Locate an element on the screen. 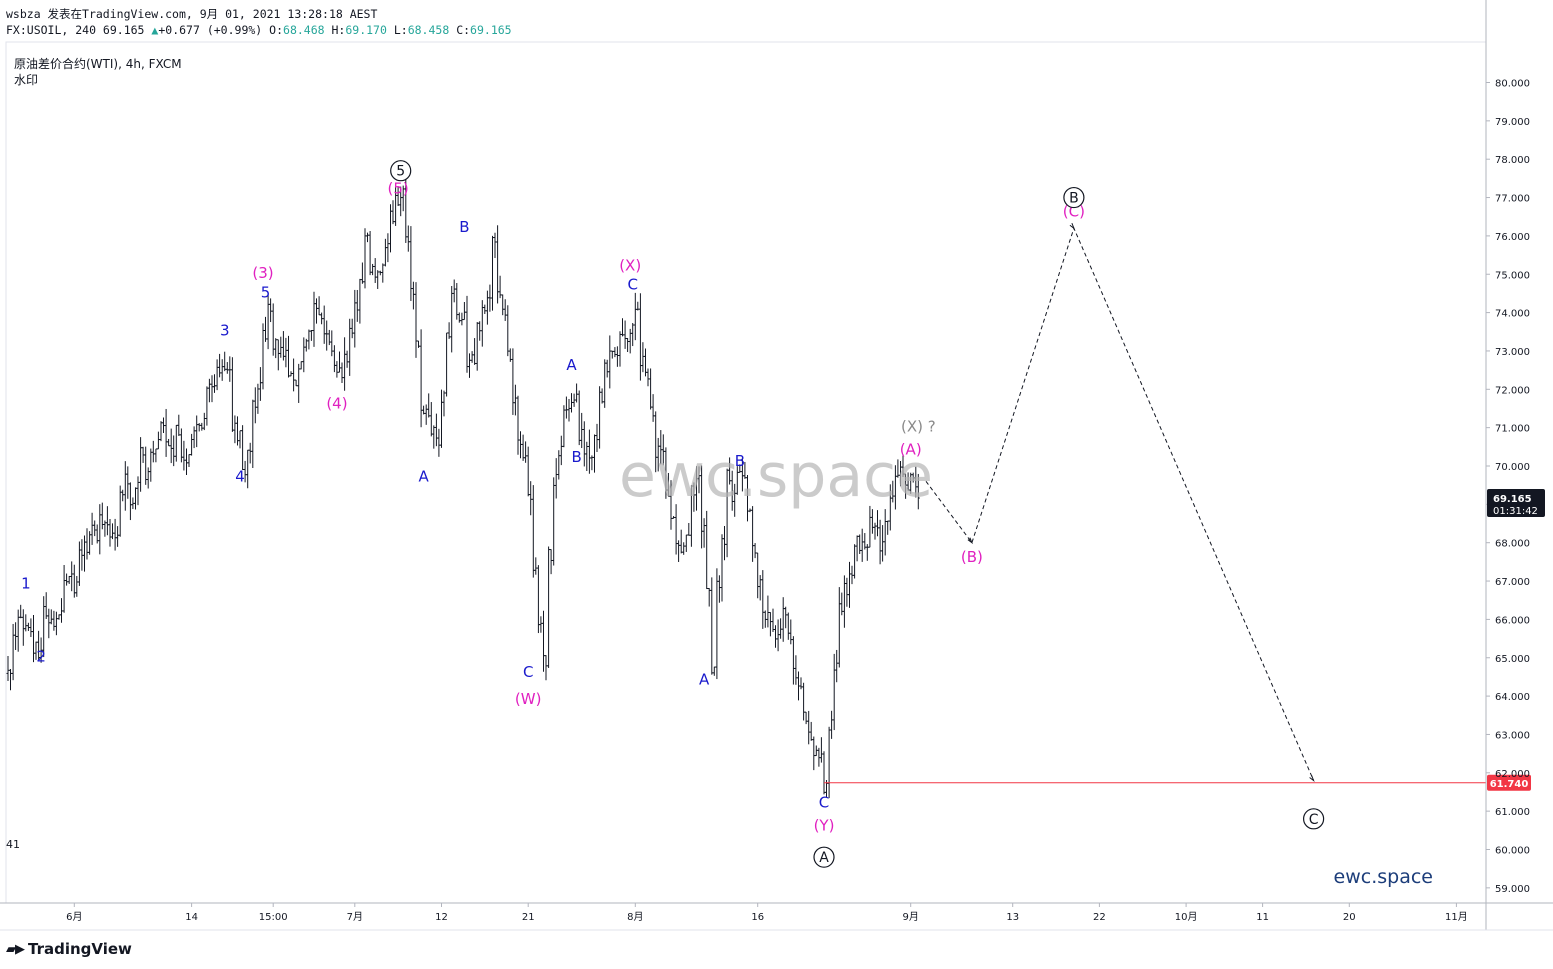  x-tick-label: 8月 is located at coordinates (635, 917).